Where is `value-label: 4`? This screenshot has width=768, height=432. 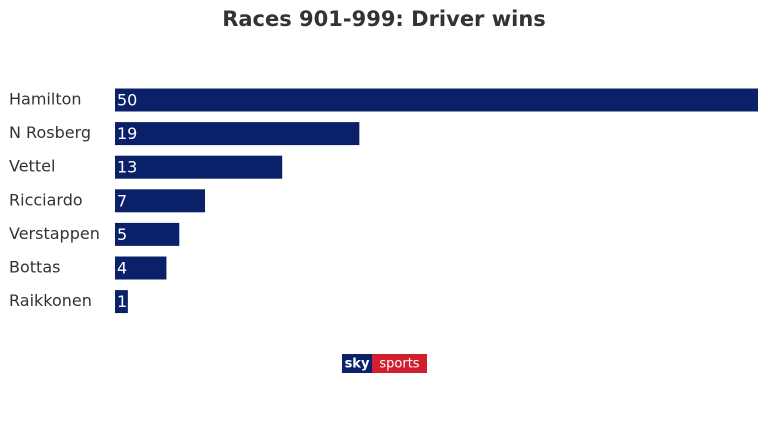 value-label: 4 is located at coordinates (122, 268).